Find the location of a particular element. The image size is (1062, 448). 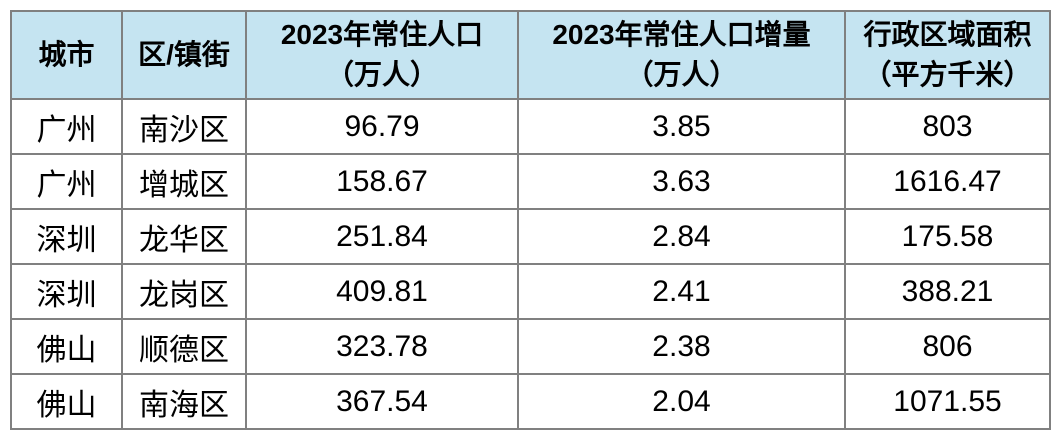

cell-population: 96.79 is located at coordinates (382, 126).